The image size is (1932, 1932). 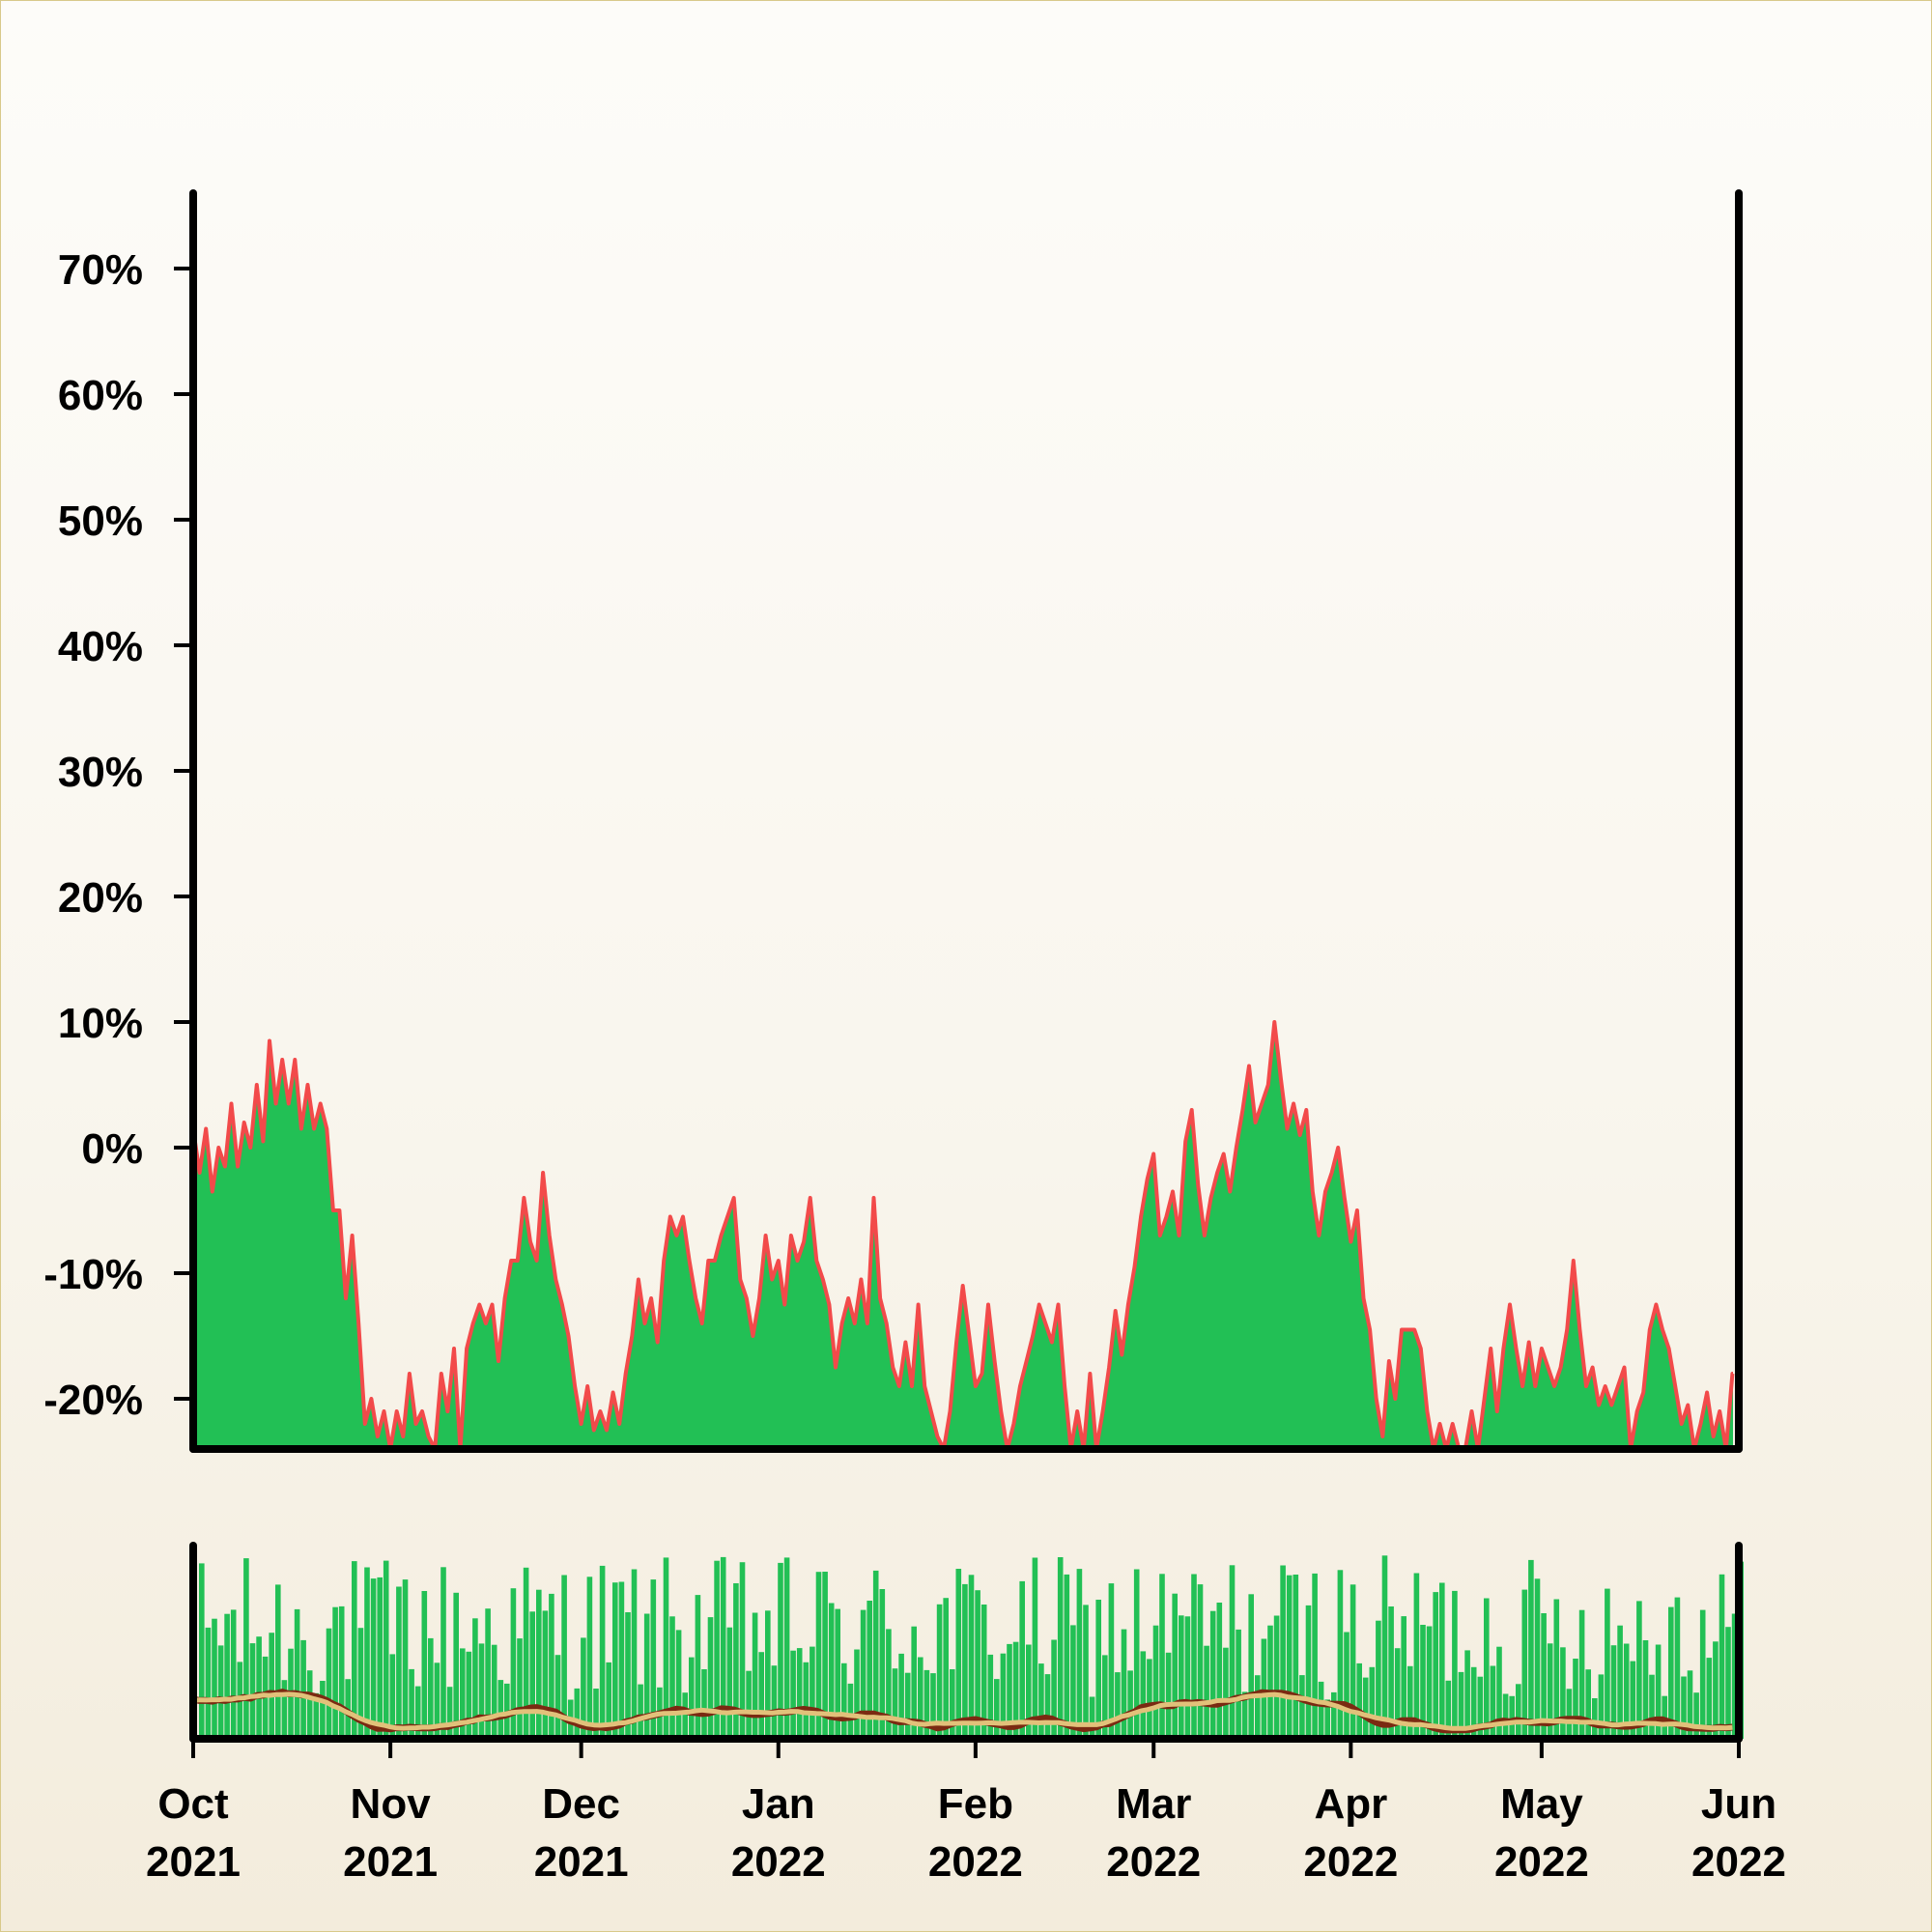 I want to click on x-tick-year-label: 2022, so click(x=778, y=1862).